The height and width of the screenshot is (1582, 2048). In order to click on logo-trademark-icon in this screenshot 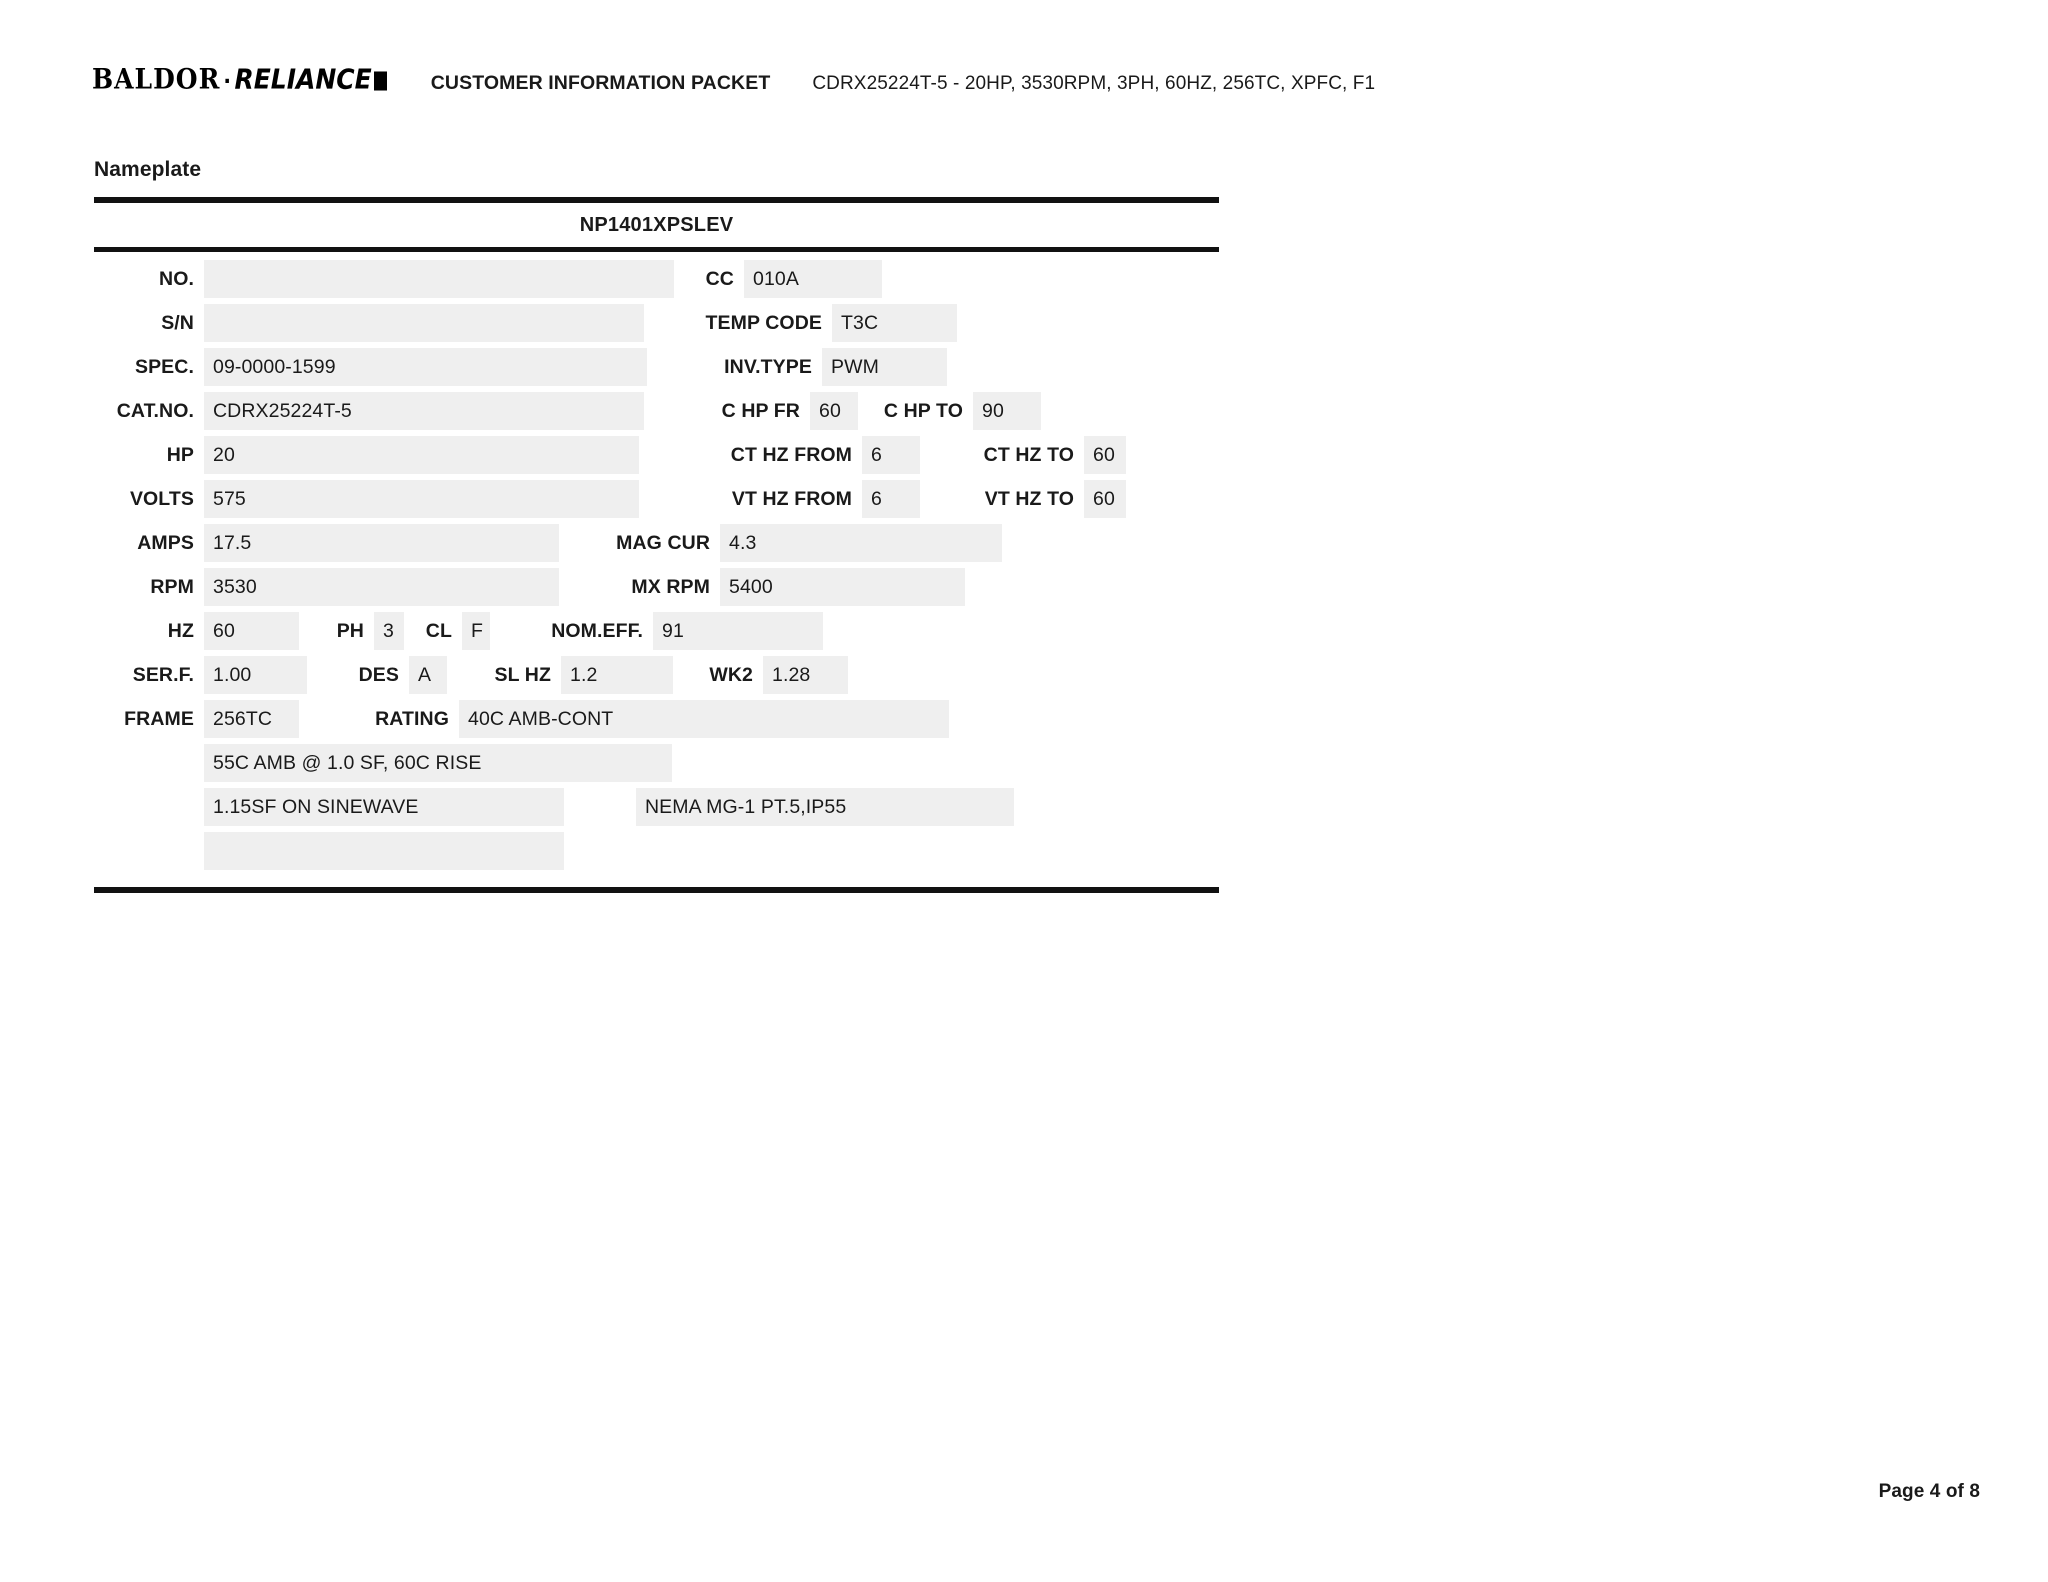, I will do `click(380, 81)`.